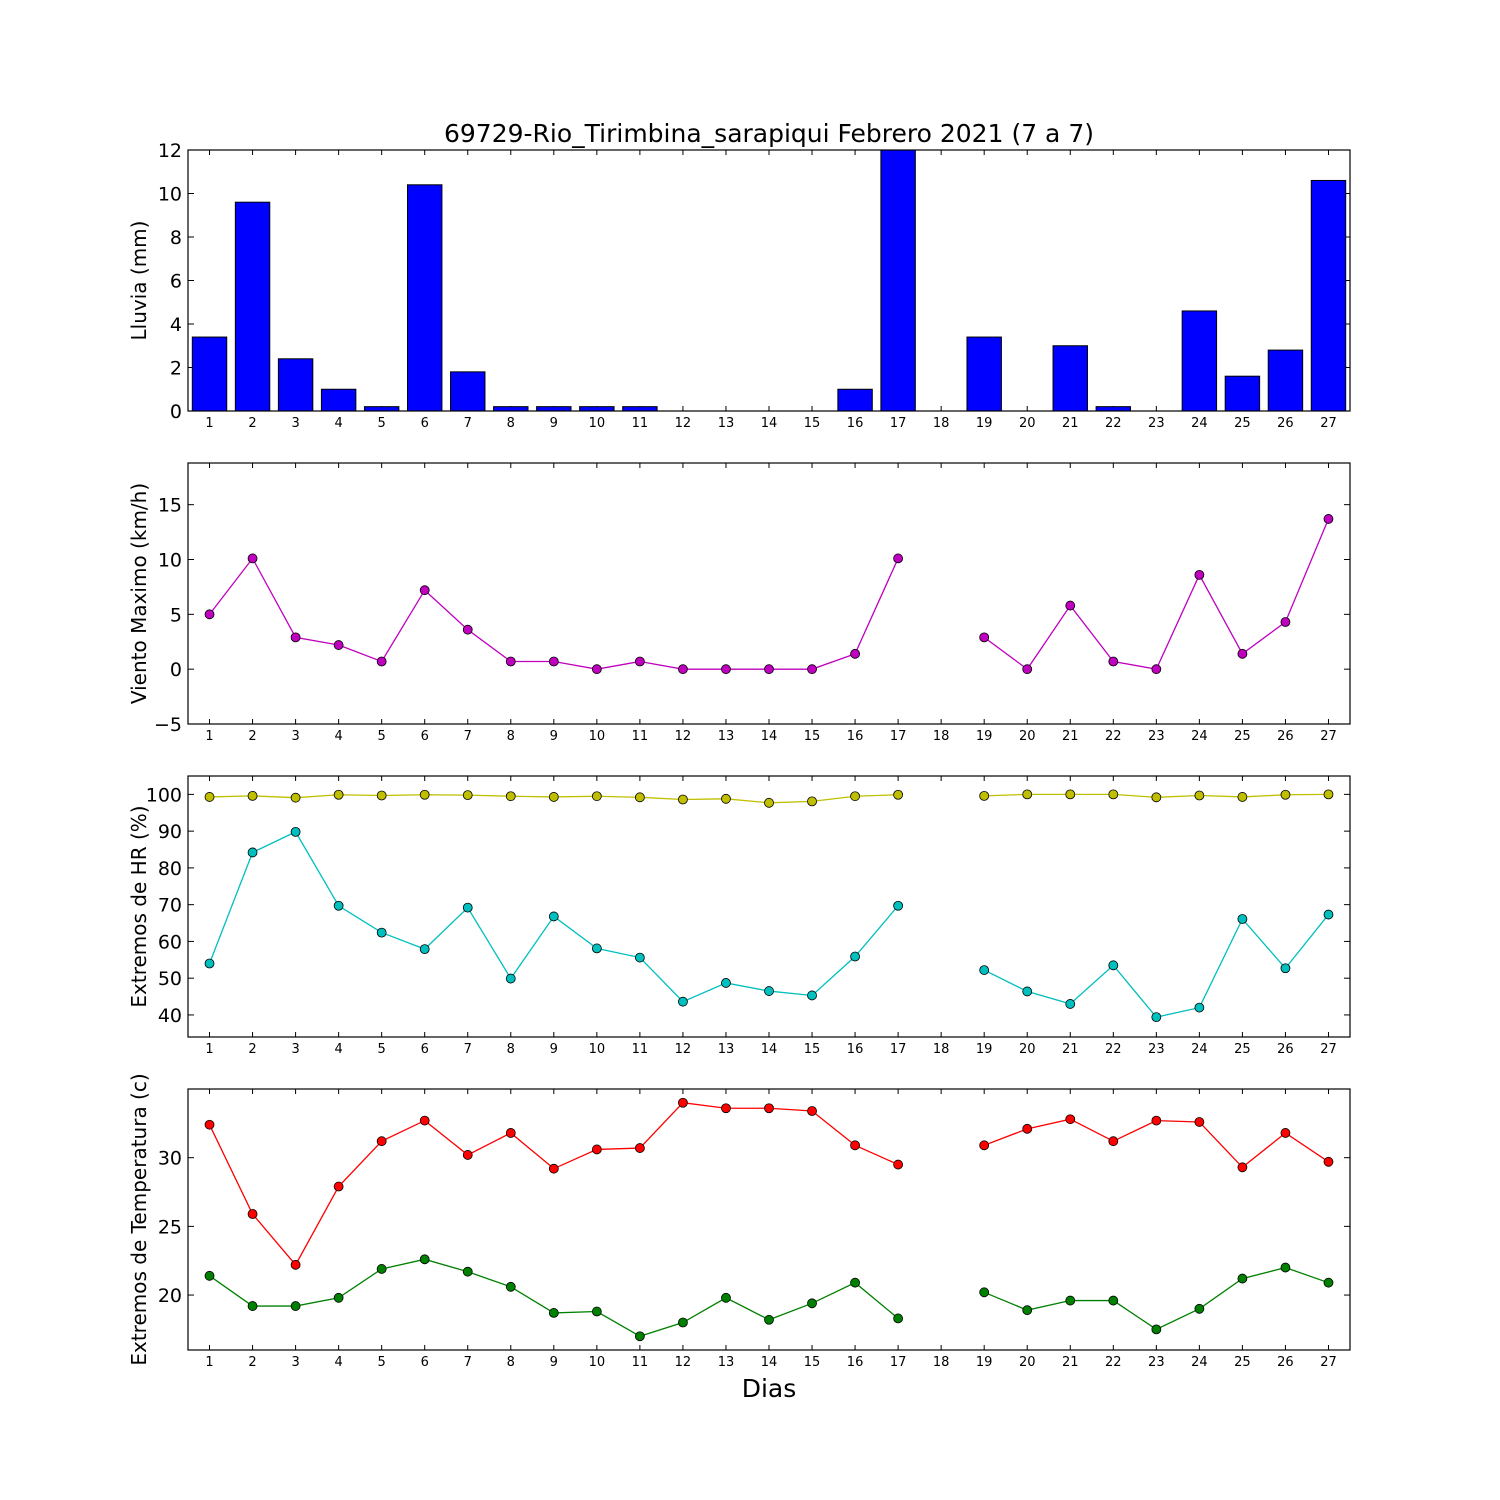 This screenshot has height=1500, width=1500. What do you see at coordinates (170, 942) in the screenshot?
I see `y-tick-label: 60` at bounding box center [170, 942].